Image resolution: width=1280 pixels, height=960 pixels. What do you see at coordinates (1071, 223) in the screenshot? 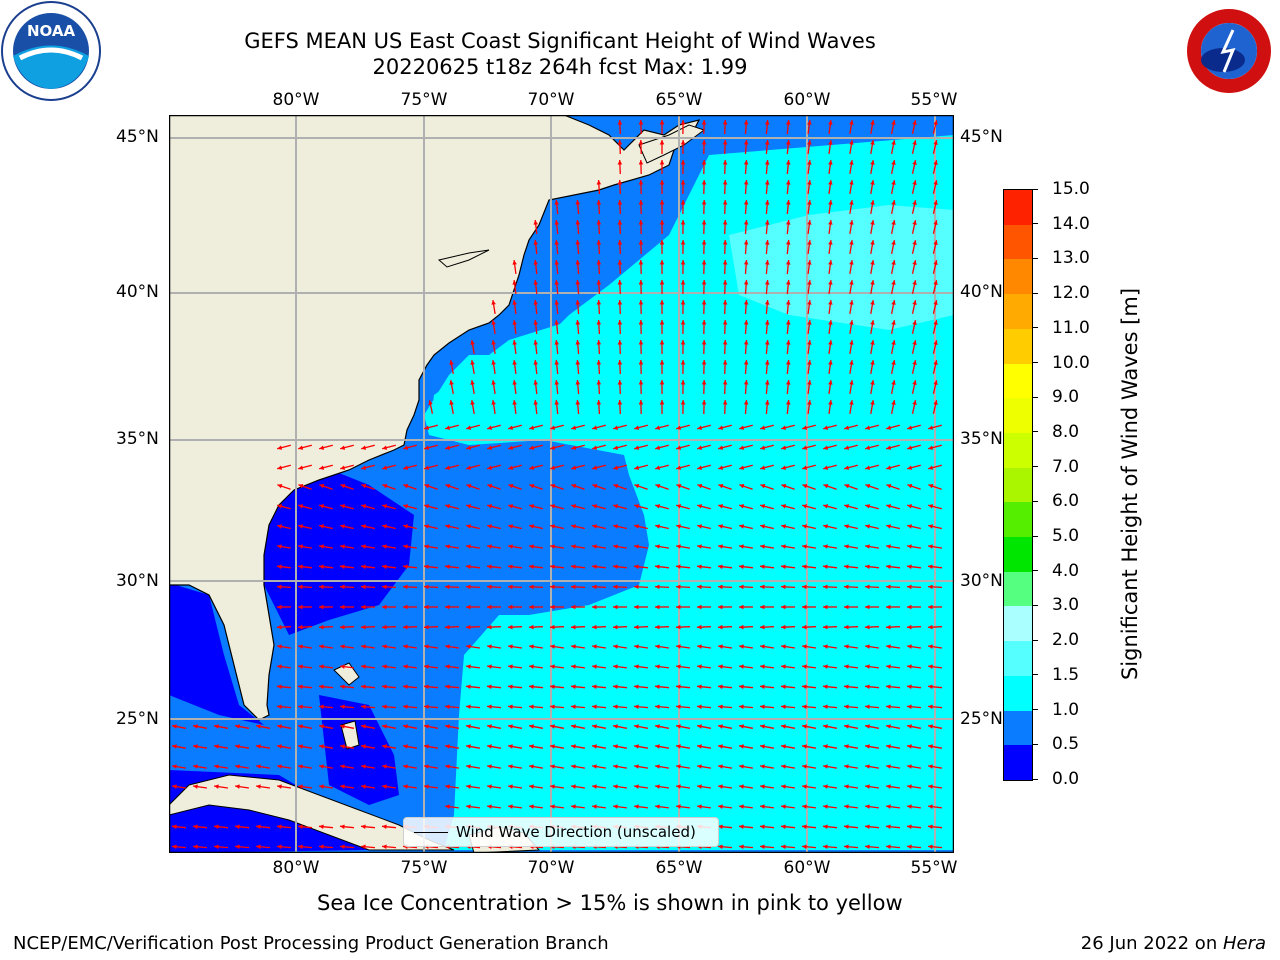
I see `colorbar-tick-label: 14.0` at bounding box center [1071, 223].